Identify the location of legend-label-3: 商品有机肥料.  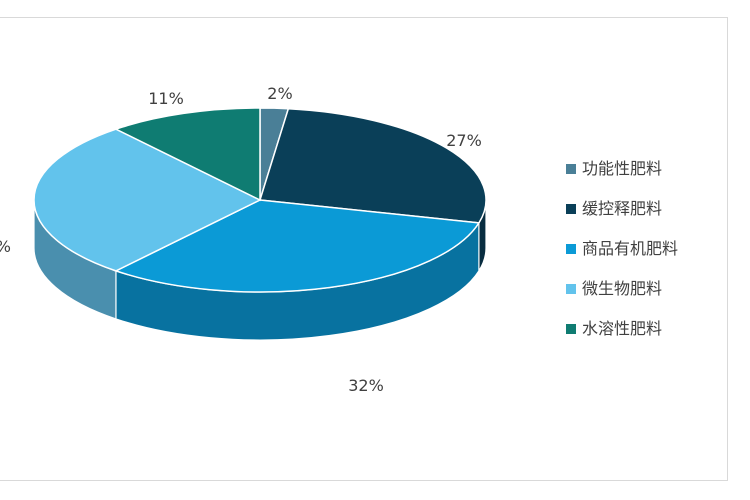
(630, 248).